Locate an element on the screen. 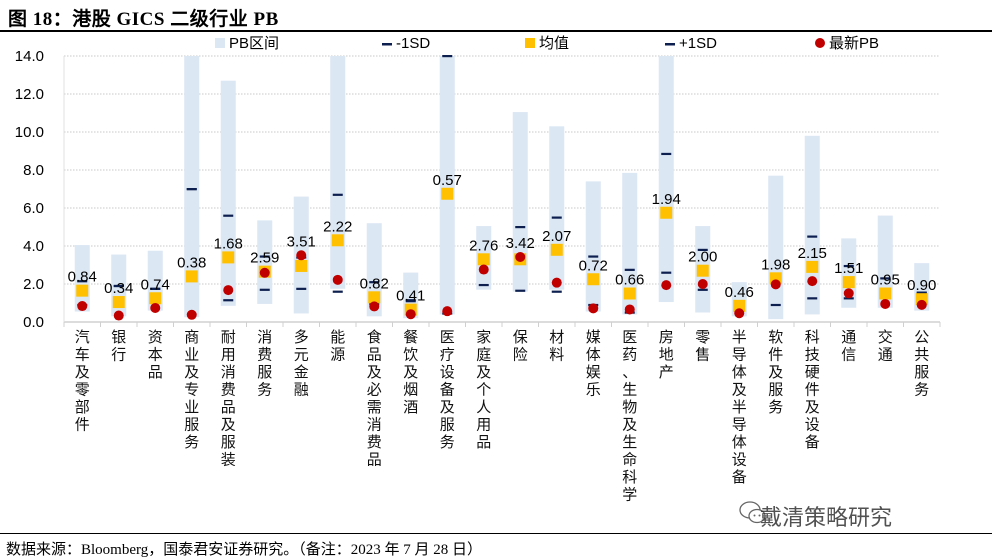 The height and width of the screenshot is (560, 992). category-label-char: 药 is located at coordinates (629, 355).